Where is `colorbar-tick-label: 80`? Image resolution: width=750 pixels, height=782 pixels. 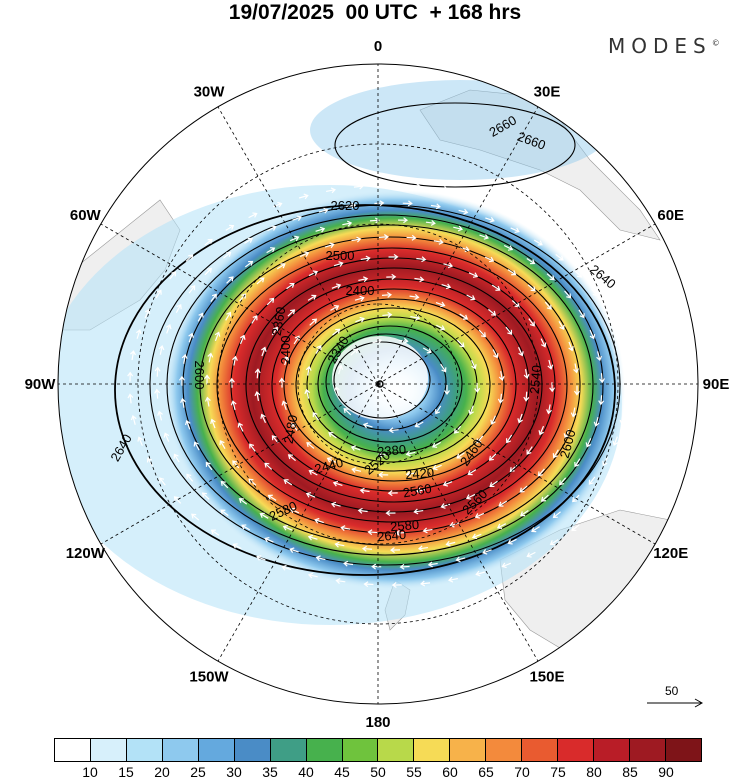 colorbar-tick-label: 80 is located at coordinates (594, 772).